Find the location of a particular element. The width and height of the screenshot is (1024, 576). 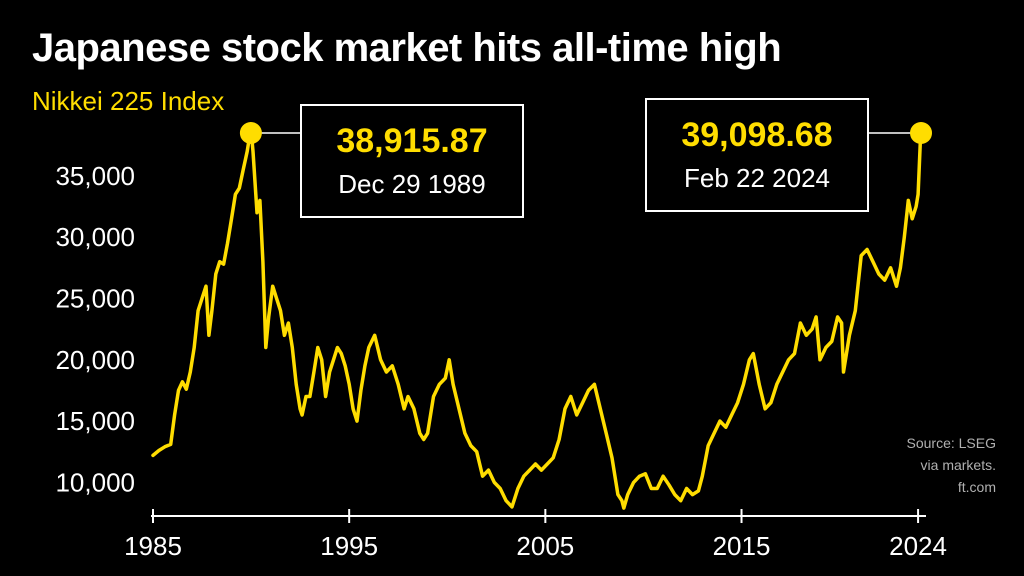

source-line: via markets. is located at coordinates (958, 465).